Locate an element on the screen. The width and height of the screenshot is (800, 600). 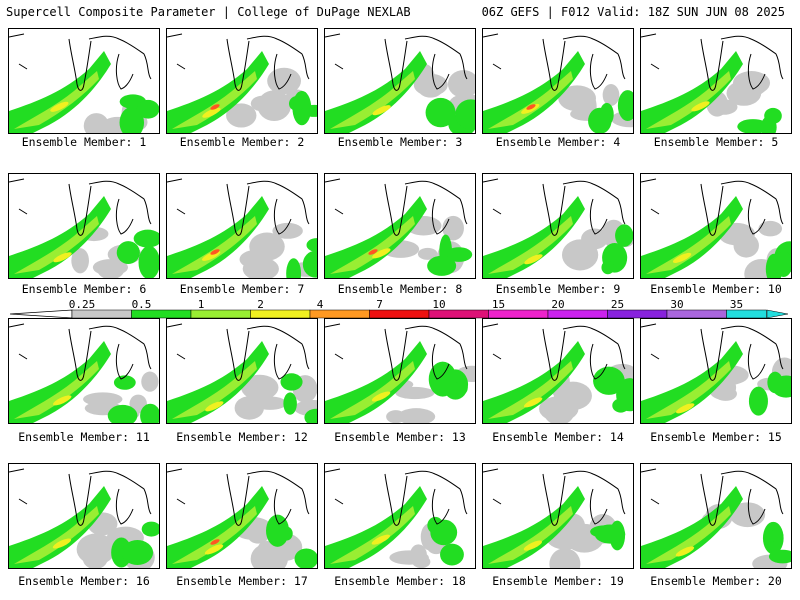
colorbar-right-arrow is located at coordinates (777, 314).